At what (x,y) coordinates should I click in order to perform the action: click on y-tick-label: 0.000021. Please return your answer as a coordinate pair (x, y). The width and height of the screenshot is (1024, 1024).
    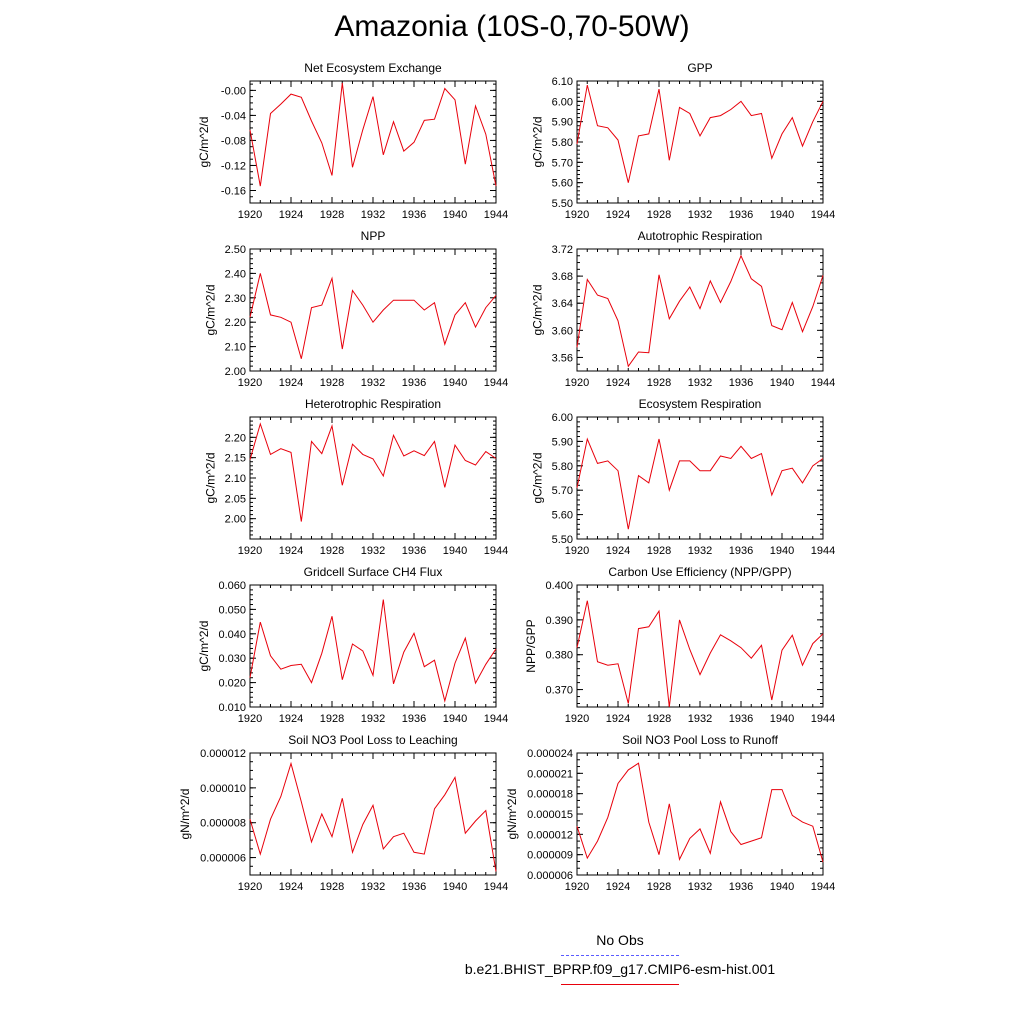
    Looking at the image, I should click on (550, 774).